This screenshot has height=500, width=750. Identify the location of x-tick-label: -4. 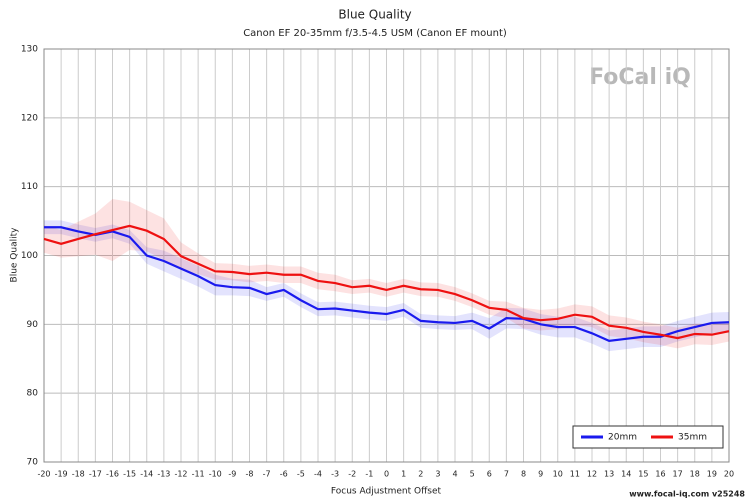
(318, 474).